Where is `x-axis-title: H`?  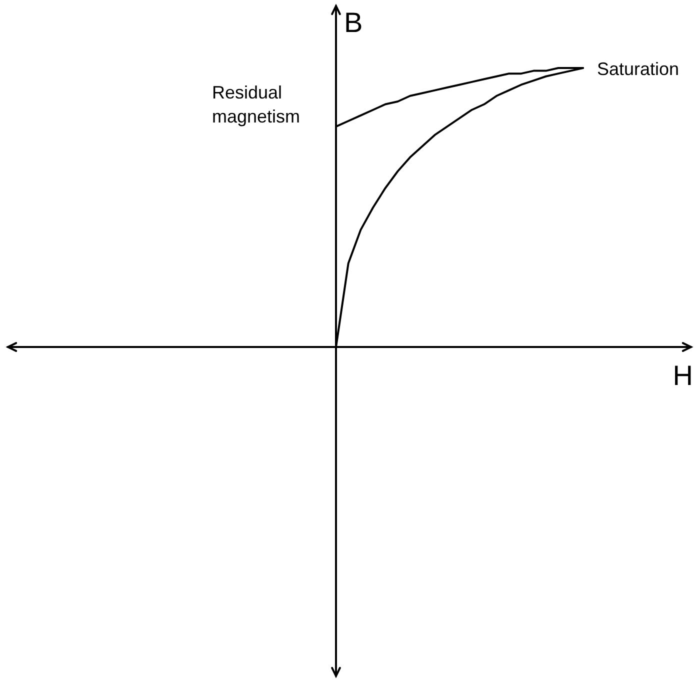 x-axis-title: H is located at coordinates (682, 375).